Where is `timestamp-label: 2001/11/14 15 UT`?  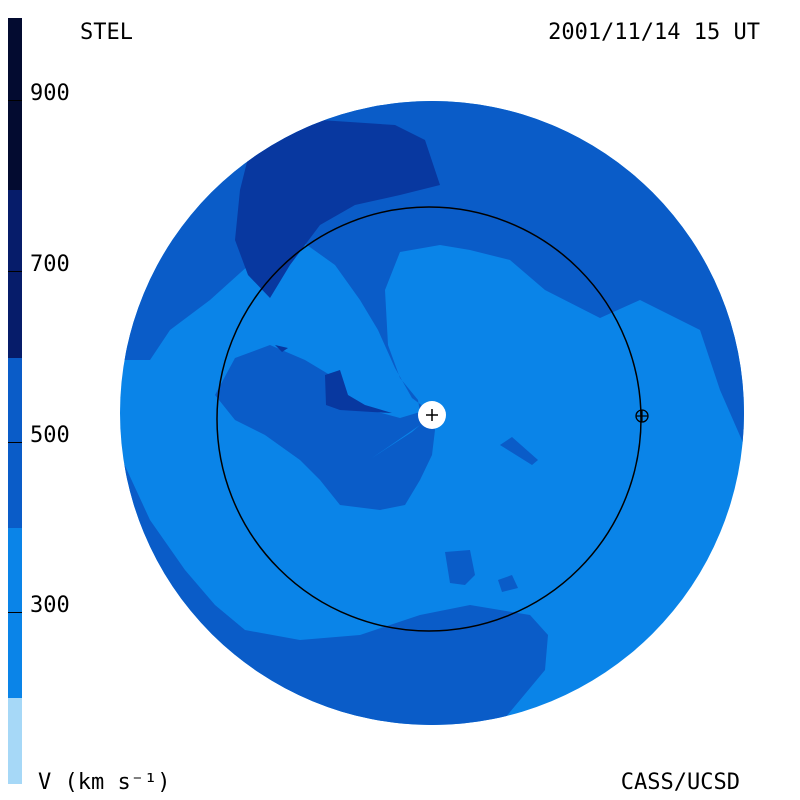
timestamp-label: 2001/11/14 15 UT is located at coordinates (654, 32).